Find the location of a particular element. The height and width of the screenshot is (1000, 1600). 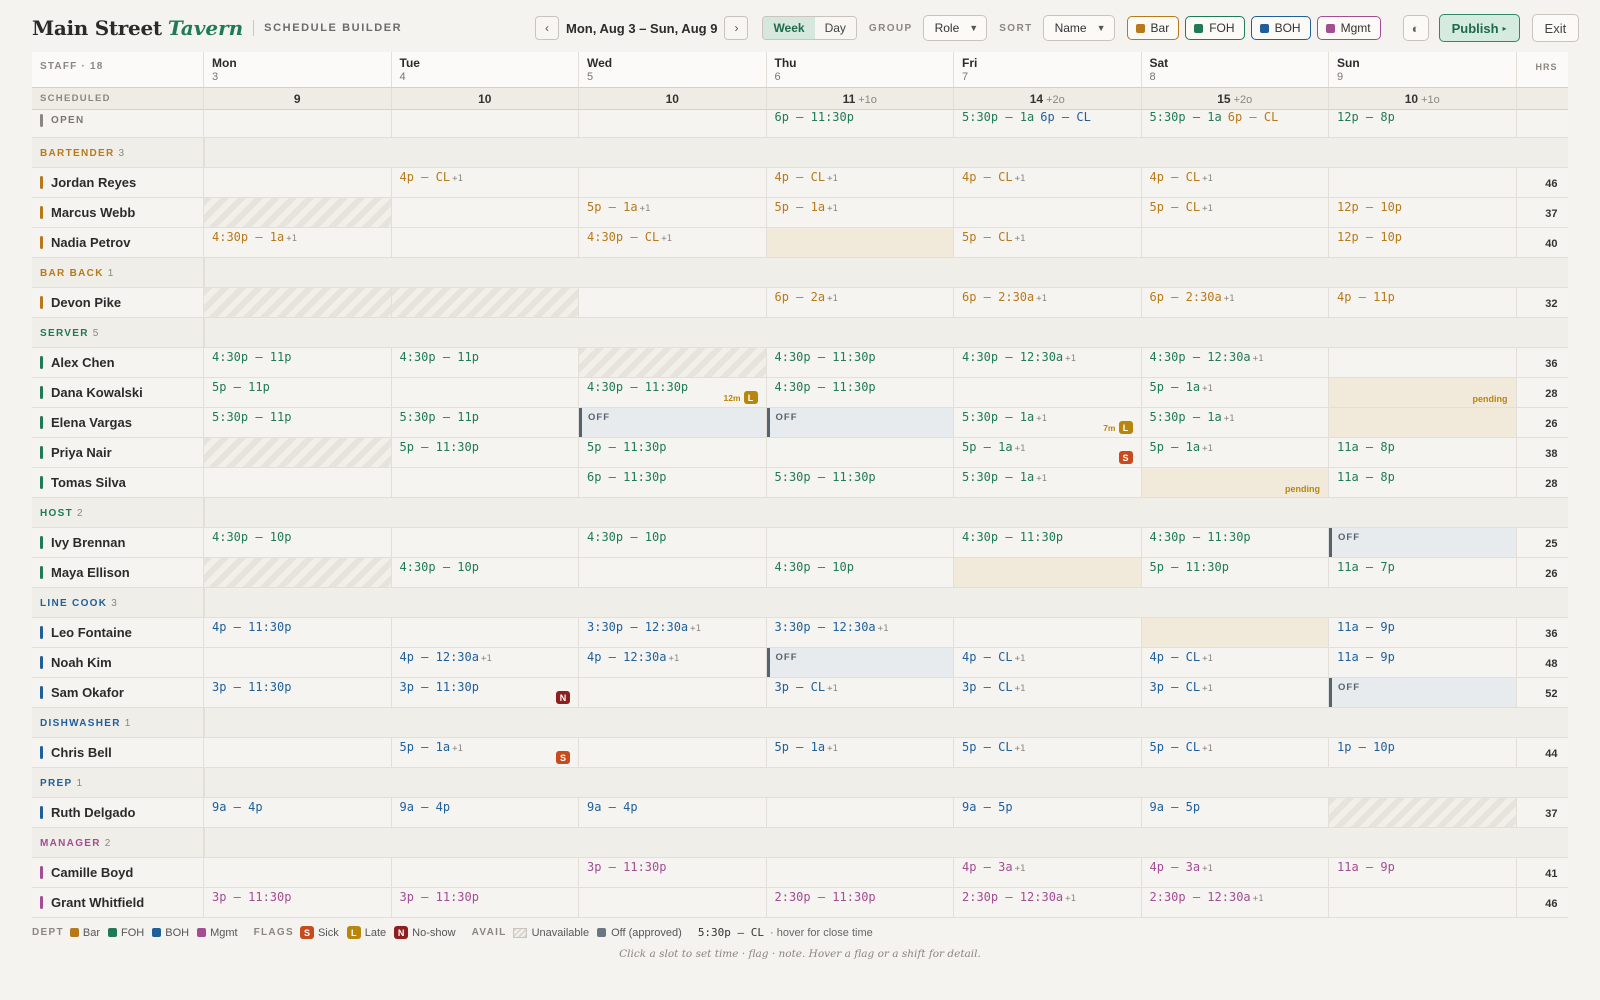

shift-slot: 3p – 11:30p is located at coordinates (298, 902).